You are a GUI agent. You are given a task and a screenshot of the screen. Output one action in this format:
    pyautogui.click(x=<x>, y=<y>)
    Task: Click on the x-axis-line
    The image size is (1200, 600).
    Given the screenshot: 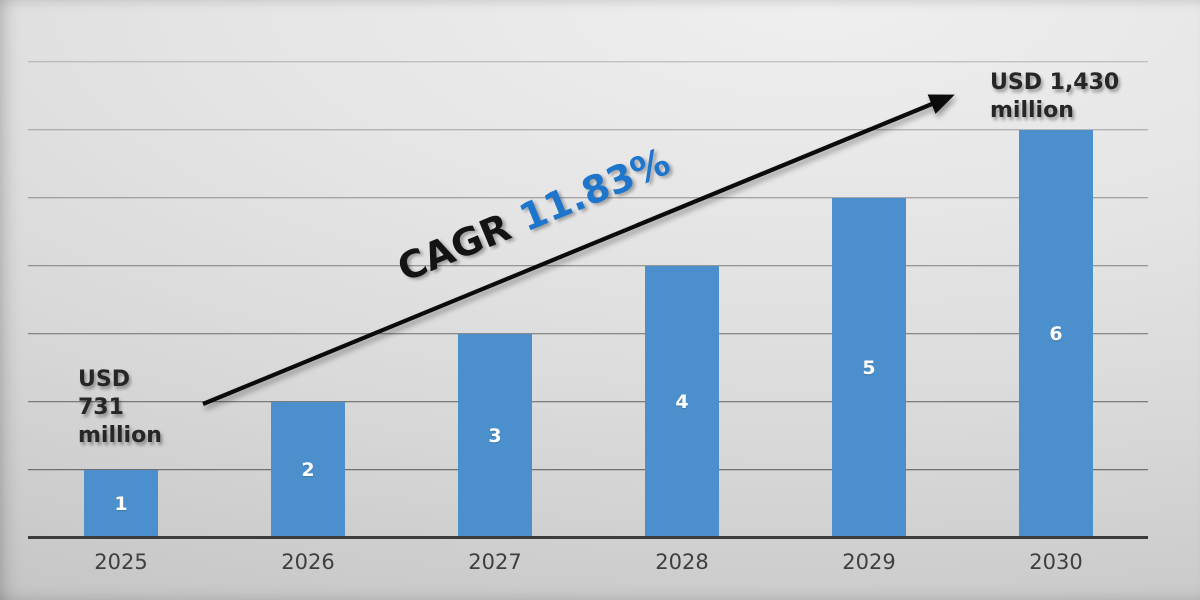 What is the action you would take?
    pyautogui.click(x=588, y=537)
    